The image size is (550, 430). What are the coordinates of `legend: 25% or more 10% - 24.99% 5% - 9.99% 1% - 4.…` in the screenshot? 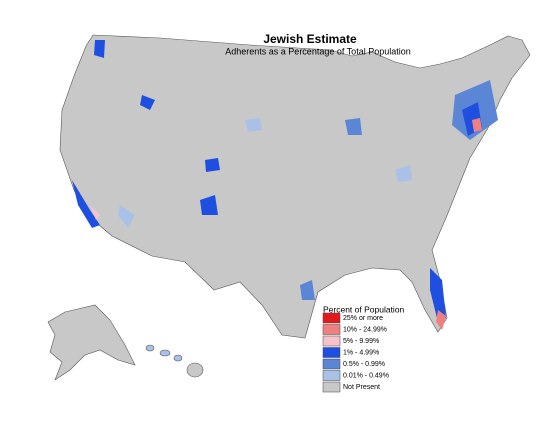 It's located at (355, 352).